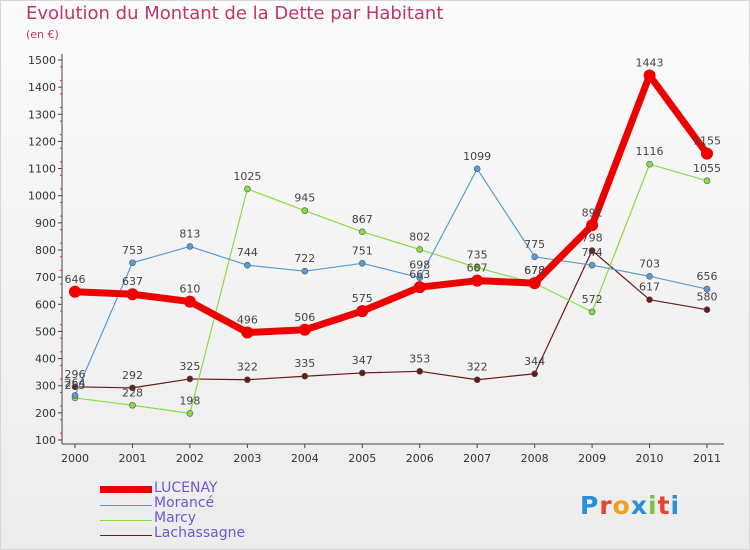 This screenshot has width=750, height=550. What do you see at coordinates (534, 361) in the screenshot?
I see `data-label: 344` at bounding box center [534, 361].